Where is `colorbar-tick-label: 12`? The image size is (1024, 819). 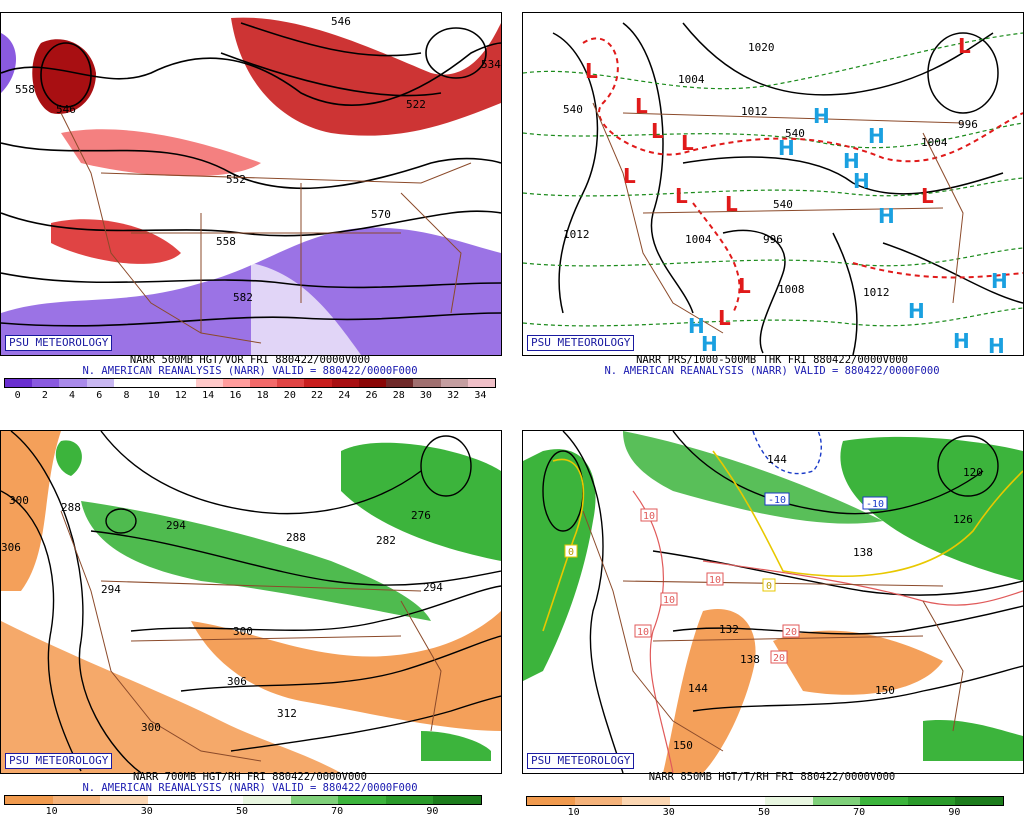
colorbar-tick-label: 12 is located at coordinates (180, 395).